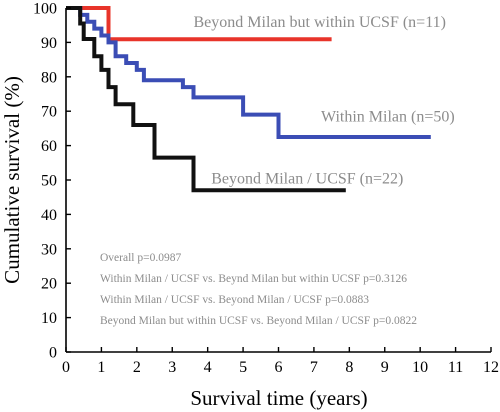 The width and height of the screenshot is (500, 412). I want to click on x-axis-title: Survival time (years), so click(278, 398).